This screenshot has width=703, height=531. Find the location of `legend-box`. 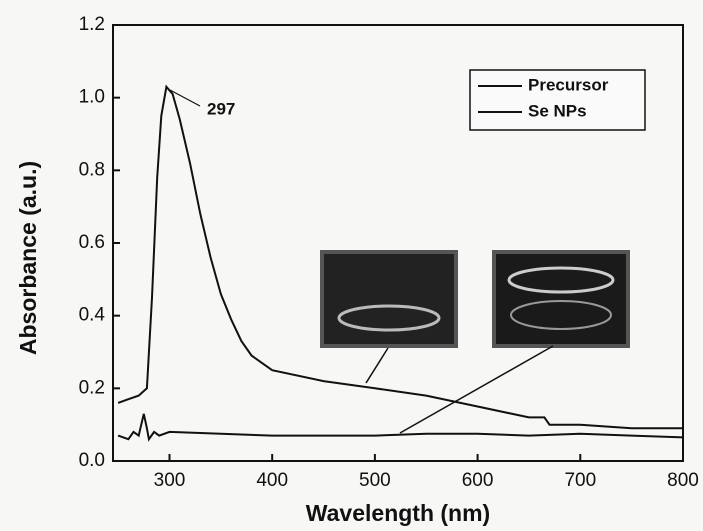

legend-box is located at coordinates (557, 100).